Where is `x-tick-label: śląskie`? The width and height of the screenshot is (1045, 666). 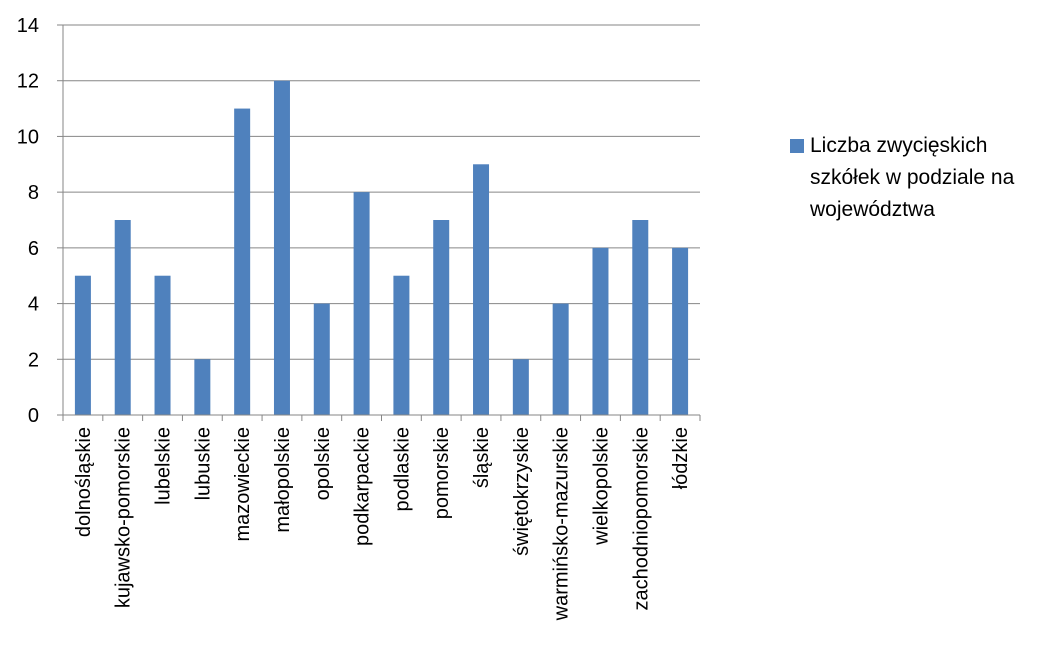 x-tick-label: śląskie is located at coordinates (482, 457).